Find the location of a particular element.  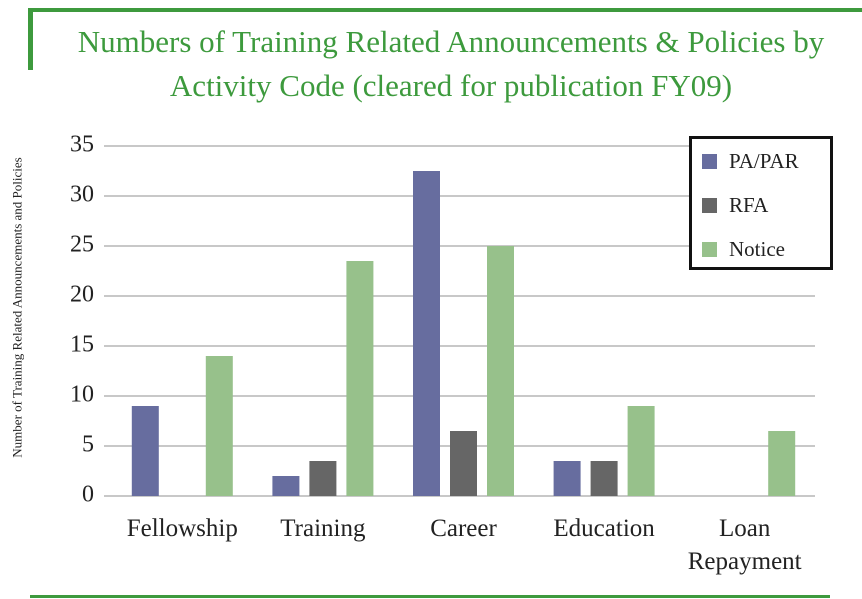

x-tick-label: Training is located at coordinates (323, 528).